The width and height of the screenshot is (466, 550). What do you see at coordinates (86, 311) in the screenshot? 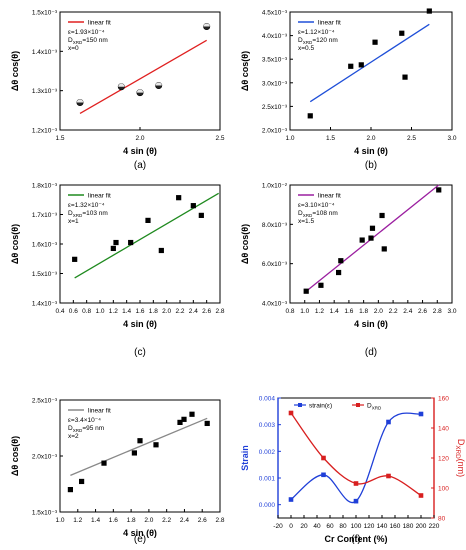
I see `x-tick-label: 0.8` at bounding box center [86, 311].